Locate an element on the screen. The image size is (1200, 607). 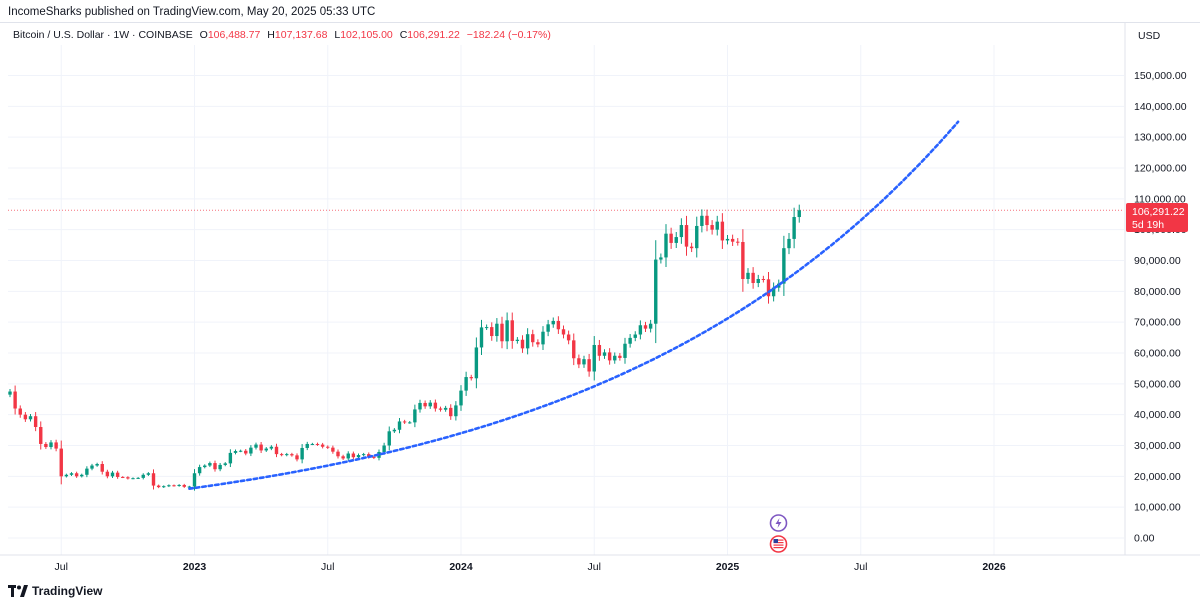
header-divider is located at coordinates (600, 22).